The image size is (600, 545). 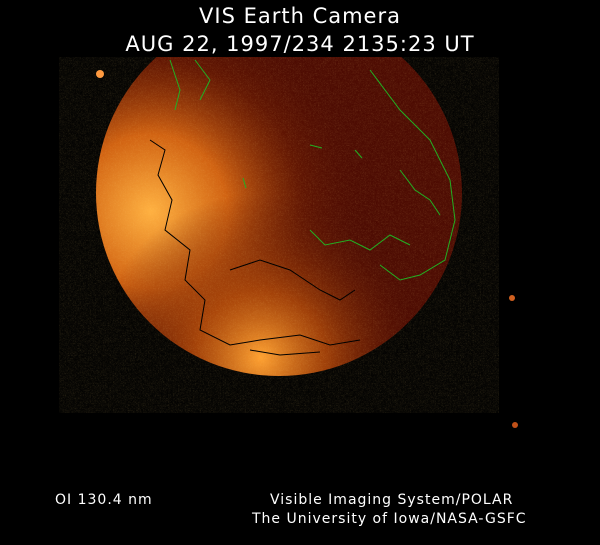 I want to click on credit-line-2: The University of Iowa/NASA-GSFC, so click(x=389, y=519).